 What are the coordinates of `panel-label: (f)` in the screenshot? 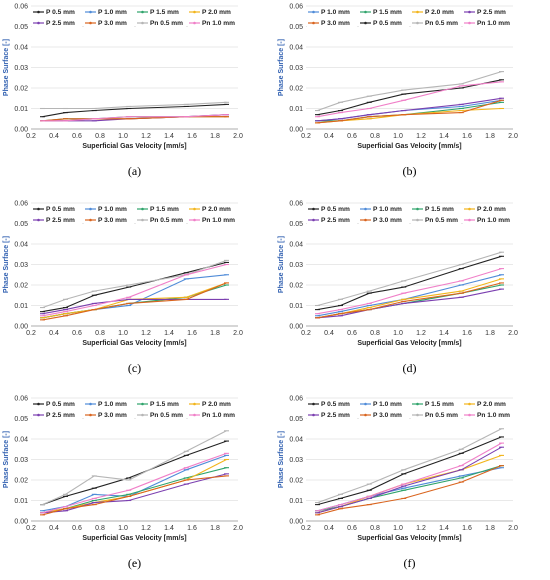 It's located at (410, 563).